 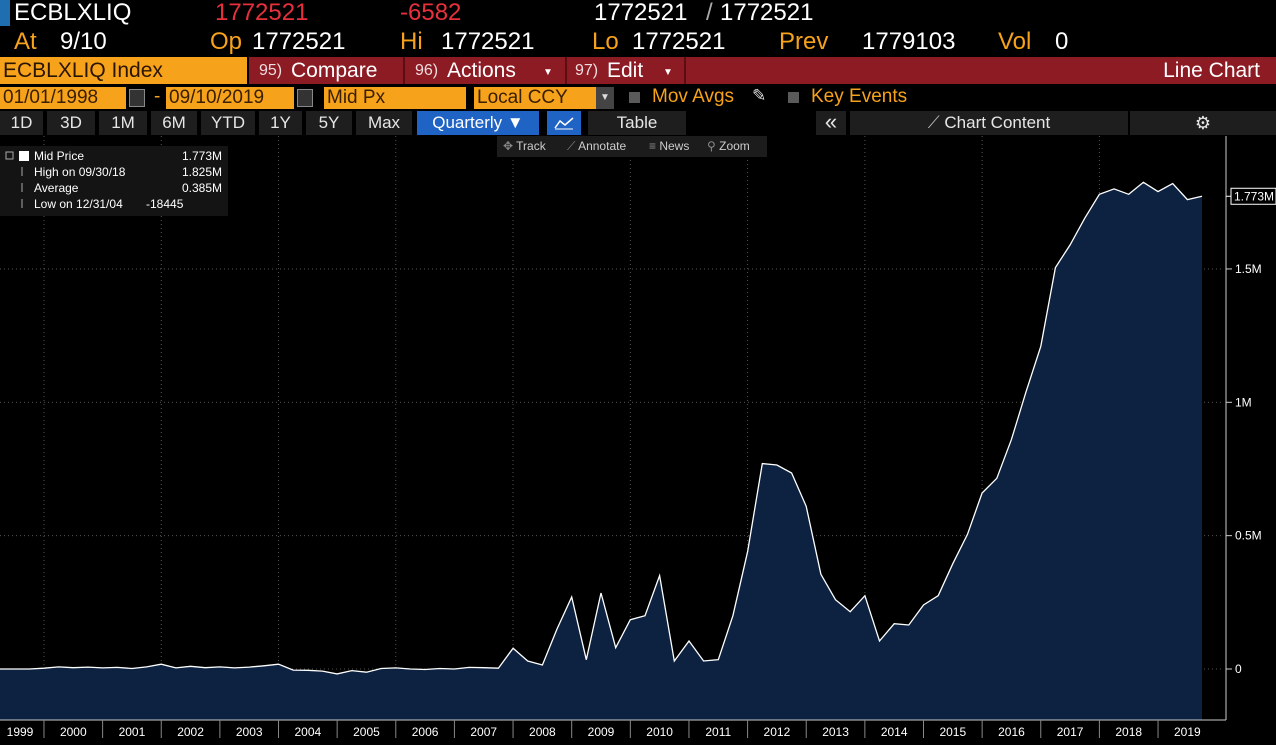 What do you see at coordinates (859, 96) in the screenshot?
I see `key-events-label: Key Events` at bounding box center [859, 96].